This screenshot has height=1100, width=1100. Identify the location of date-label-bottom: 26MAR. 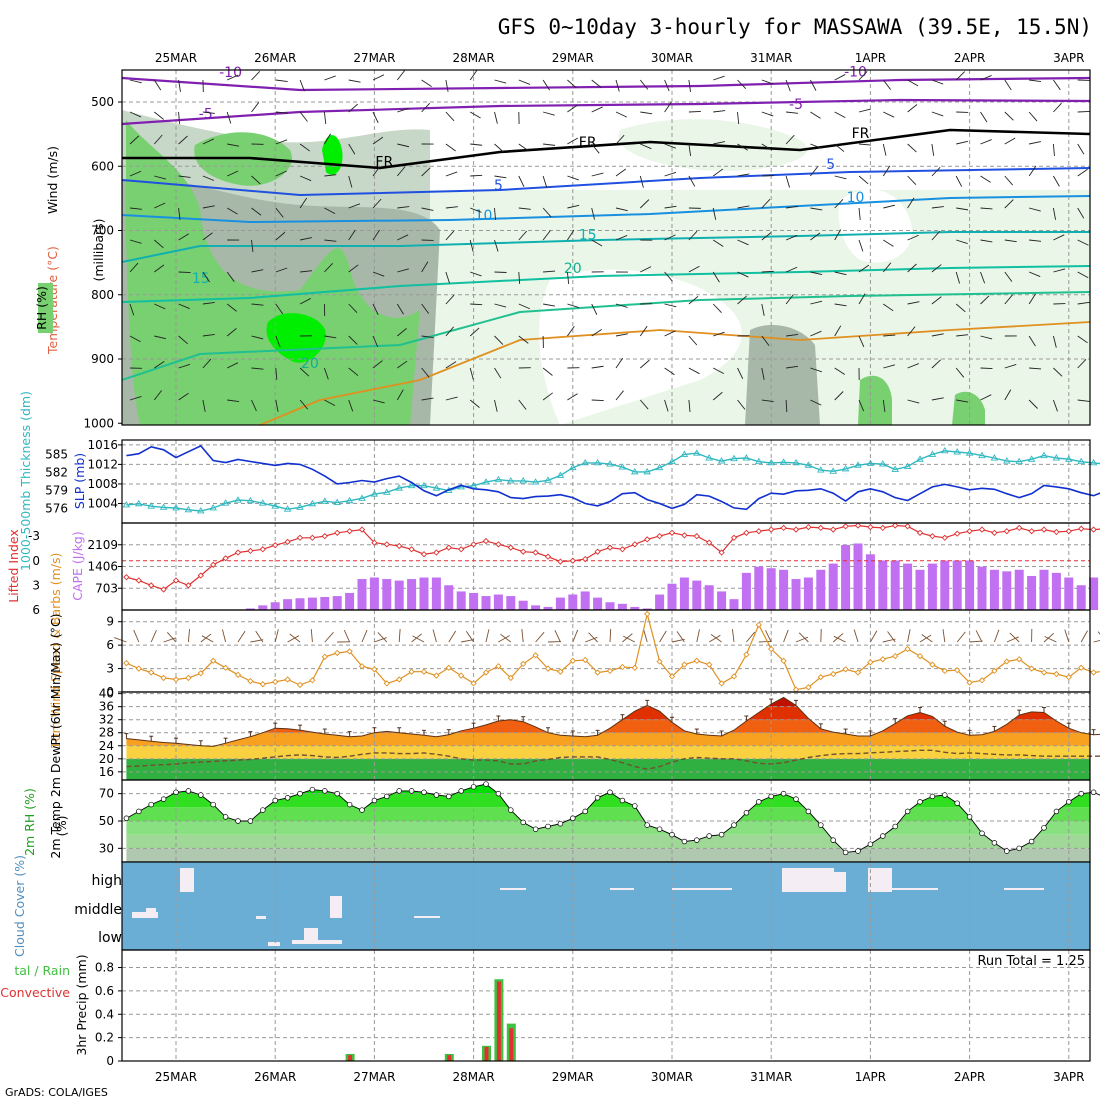
(275, 1077).